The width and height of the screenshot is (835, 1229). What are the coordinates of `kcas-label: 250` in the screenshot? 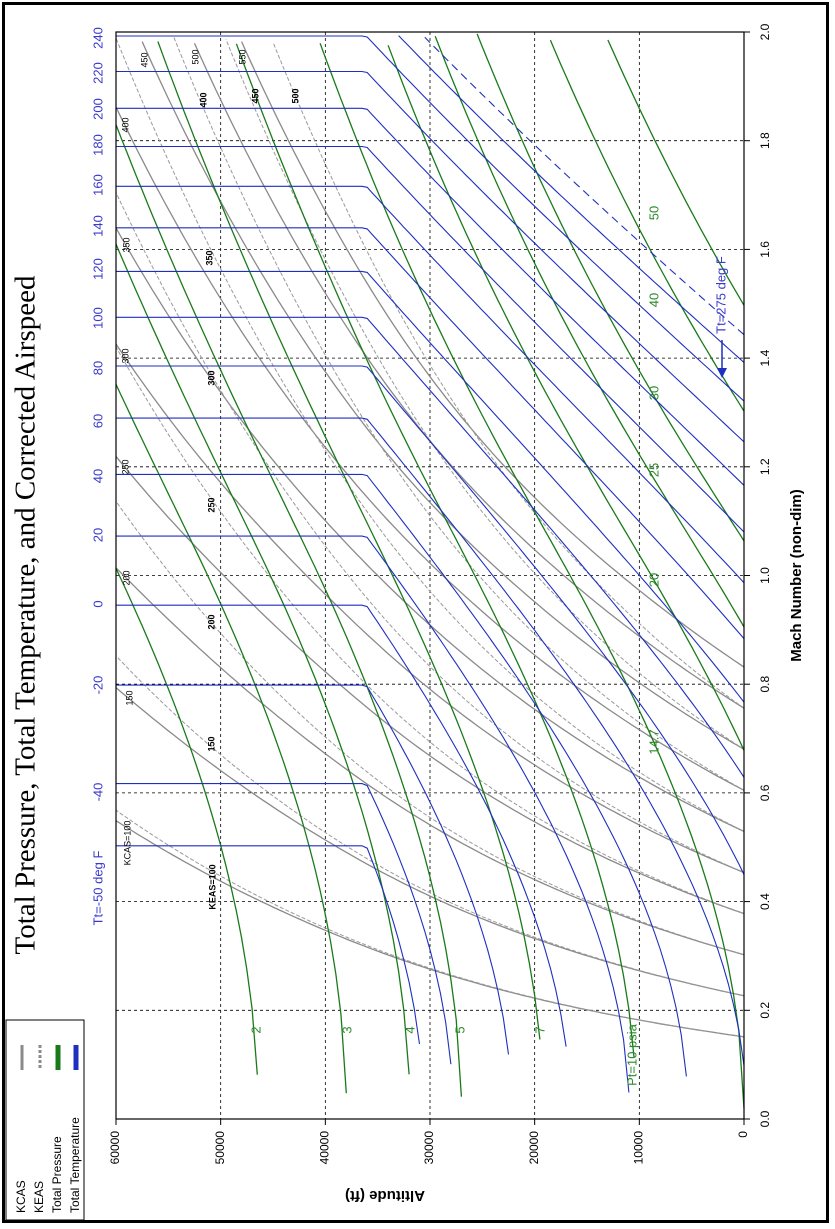 It's located at (125, 466).